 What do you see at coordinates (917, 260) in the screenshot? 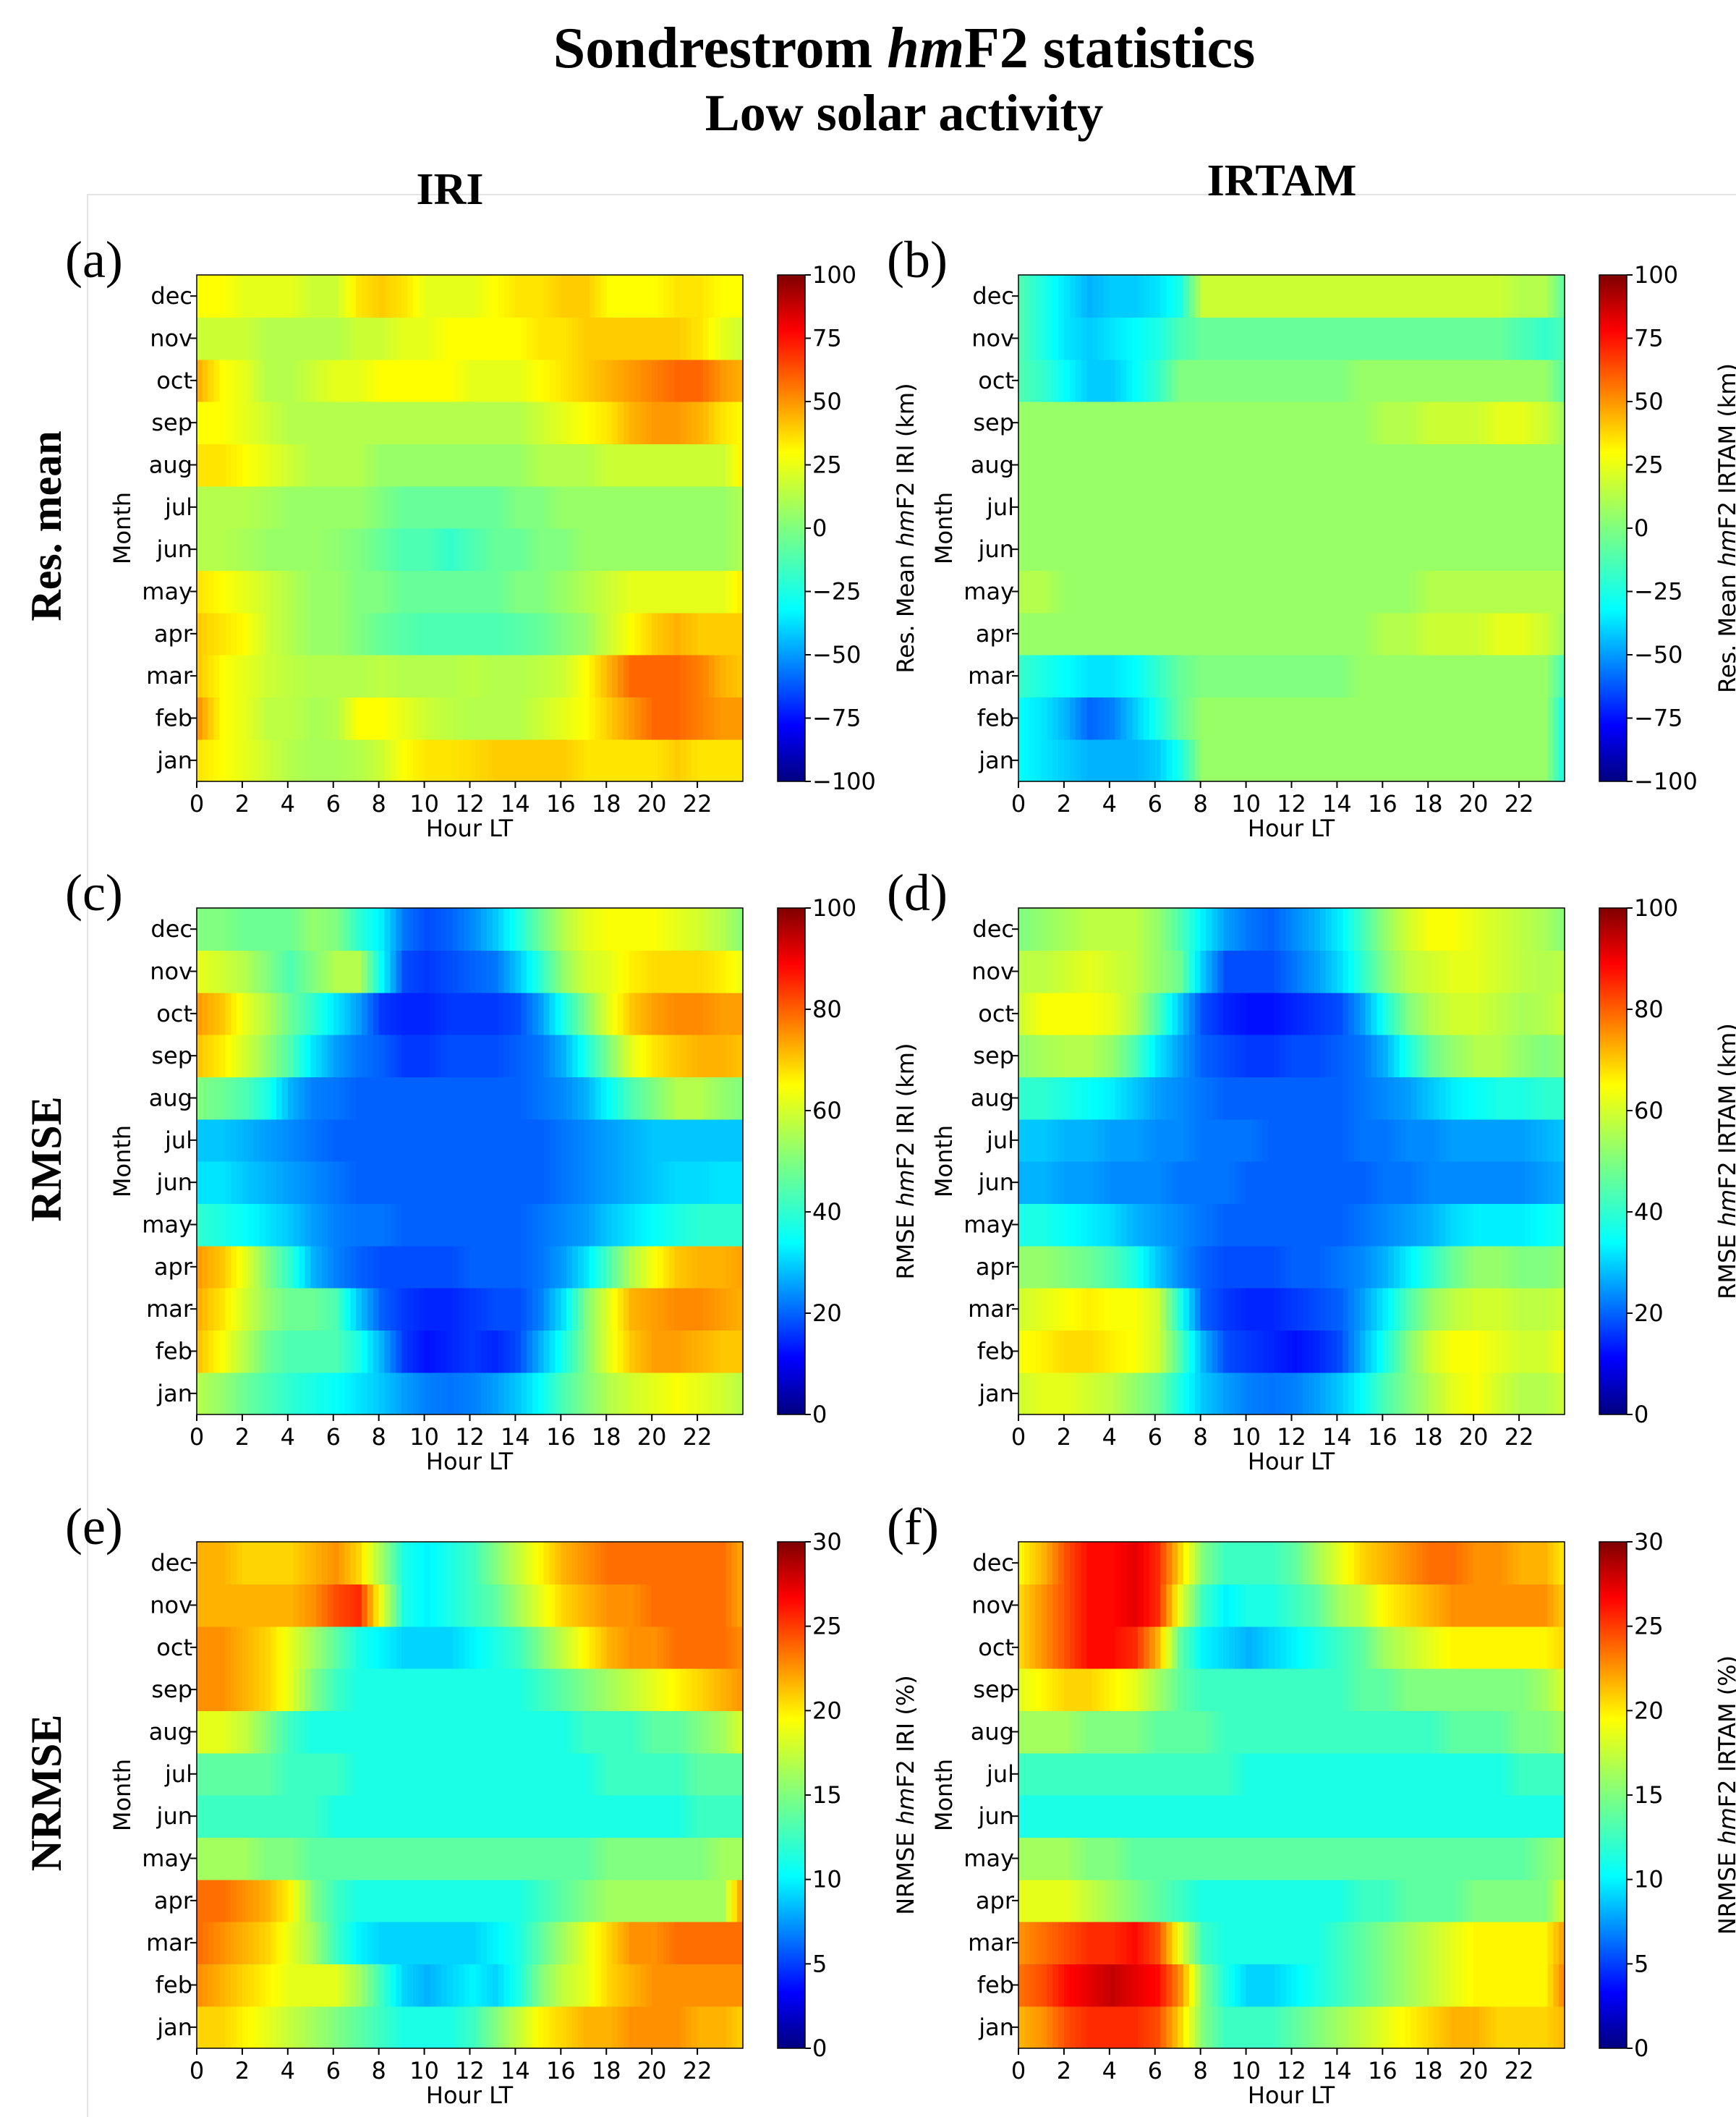
I see `panel-label: (b)` at bounding box center [917, 260].